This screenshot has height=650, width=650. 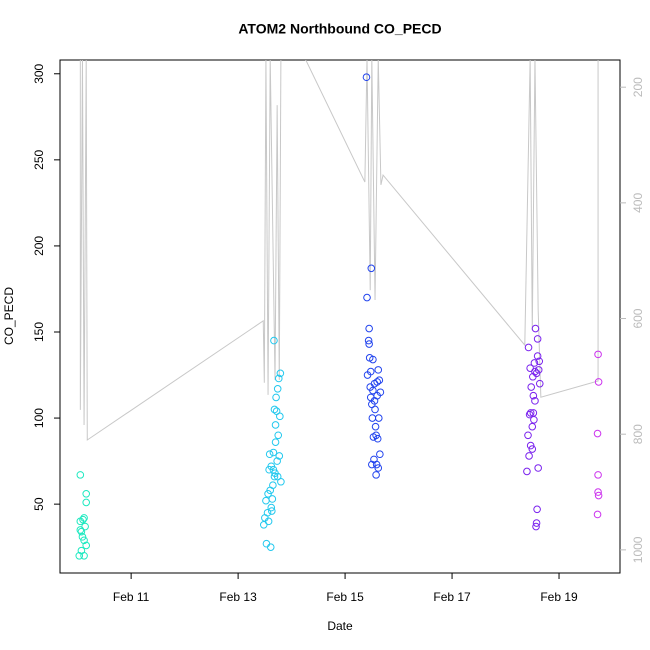 What do you see at coordinates (39, 160) in the screenshot?
I see `y-tick-label: 250` at bounding box center [39, 160].